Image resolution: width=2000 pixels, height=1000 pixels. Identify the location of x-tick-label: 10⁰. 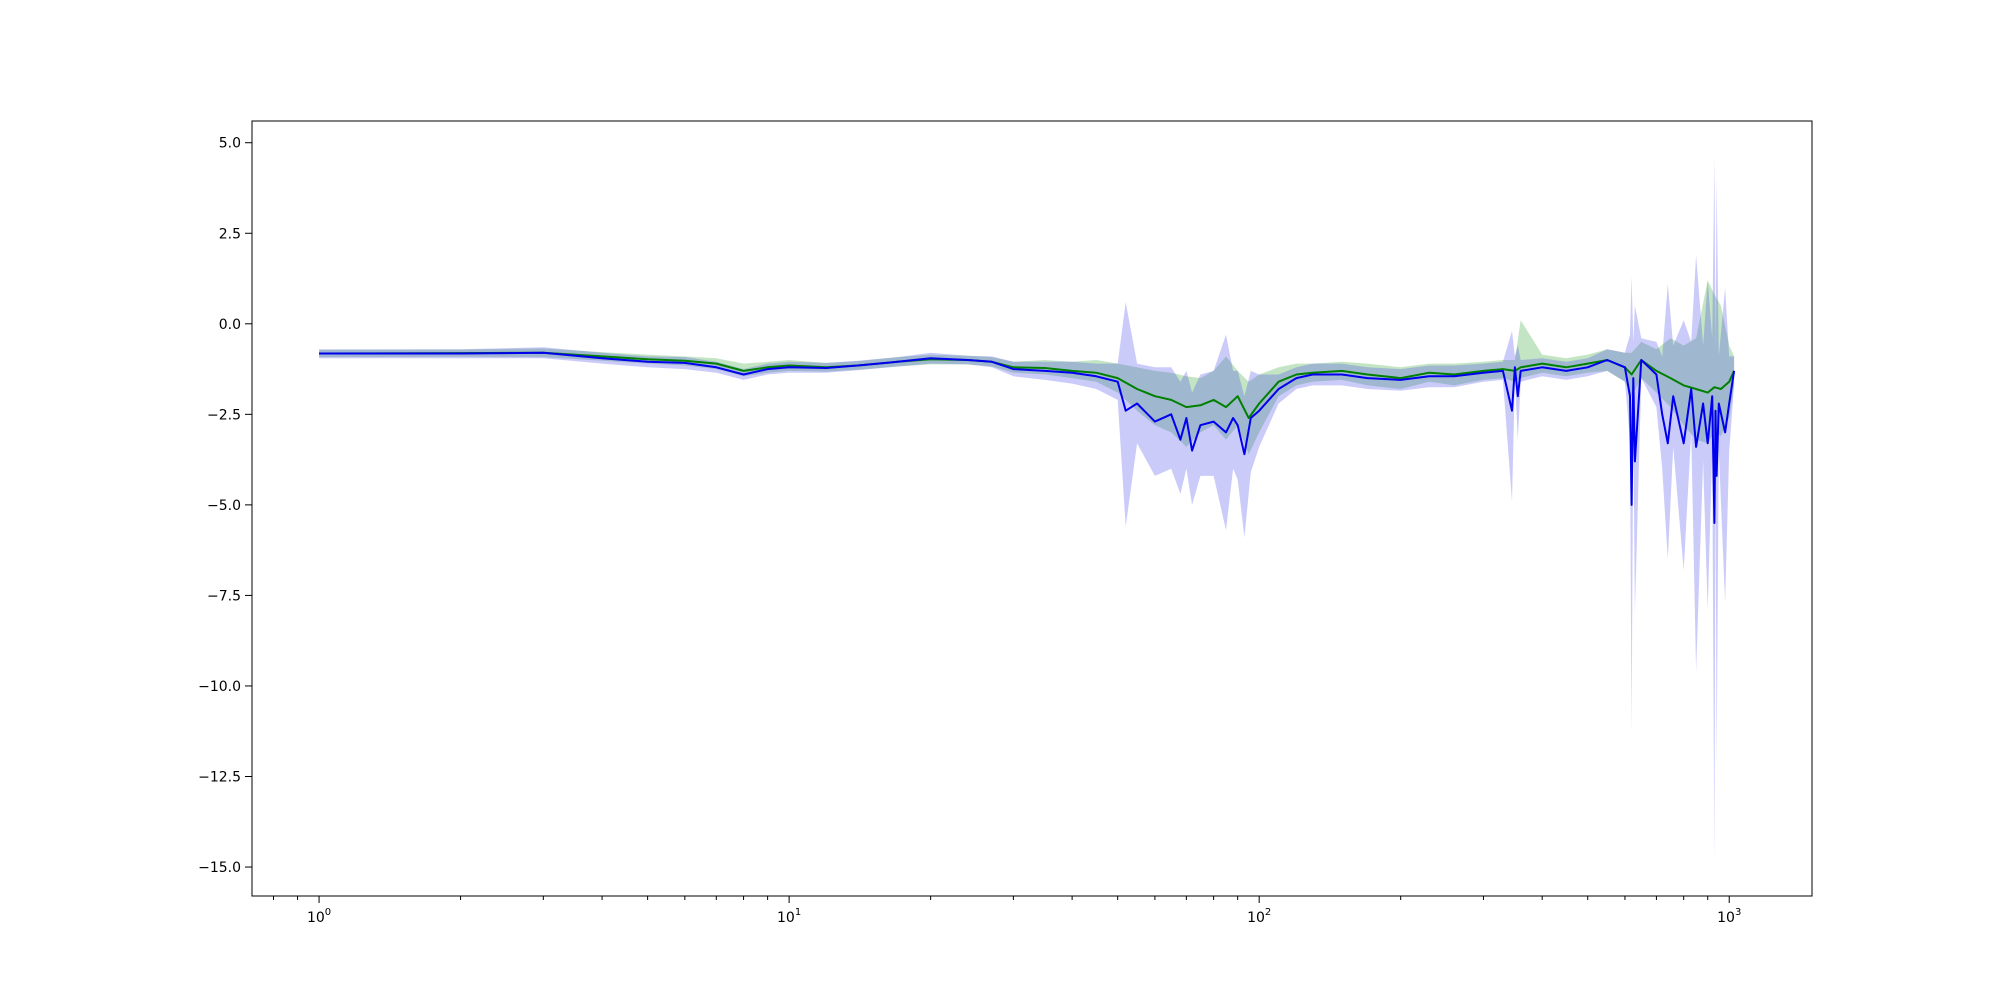
(319, 916).